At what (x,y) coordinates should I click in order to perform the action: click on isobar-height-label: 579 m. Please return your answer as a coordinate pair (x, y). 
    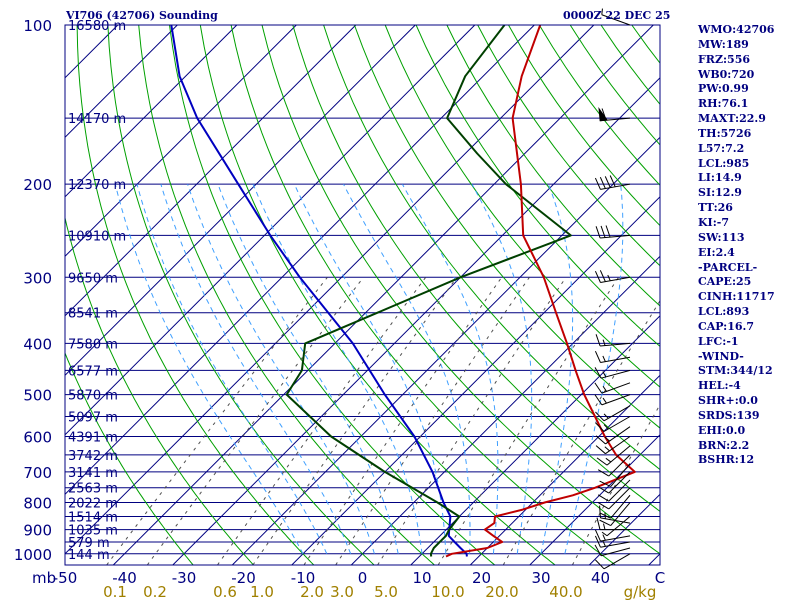
    Looking at the image, I should click on (89, 543).